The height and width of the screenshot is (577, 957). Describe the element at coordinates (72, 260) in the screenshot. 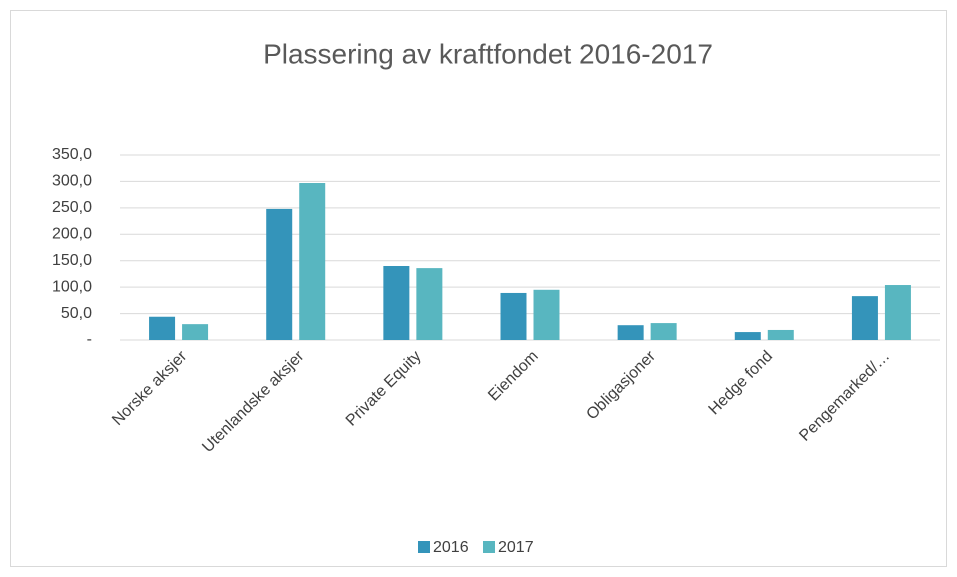

I see `y-tick-label: 150,0` at that location.